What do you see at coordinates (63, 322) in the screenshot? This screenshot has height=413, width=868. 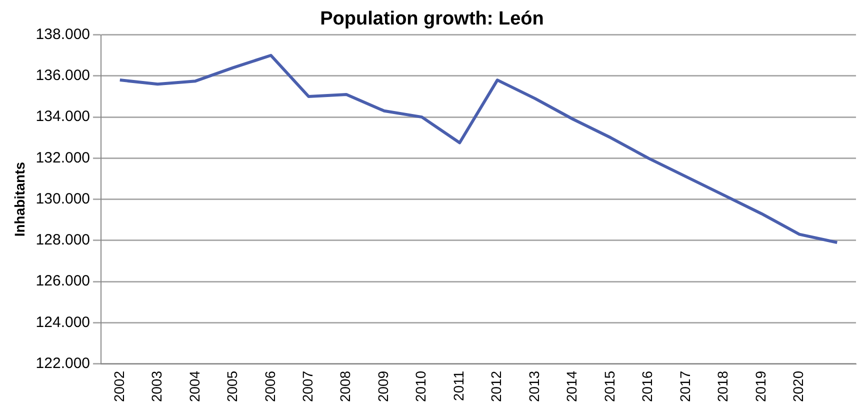 I see `y-tick-label: 124.000` at bounding box center [63, 322].